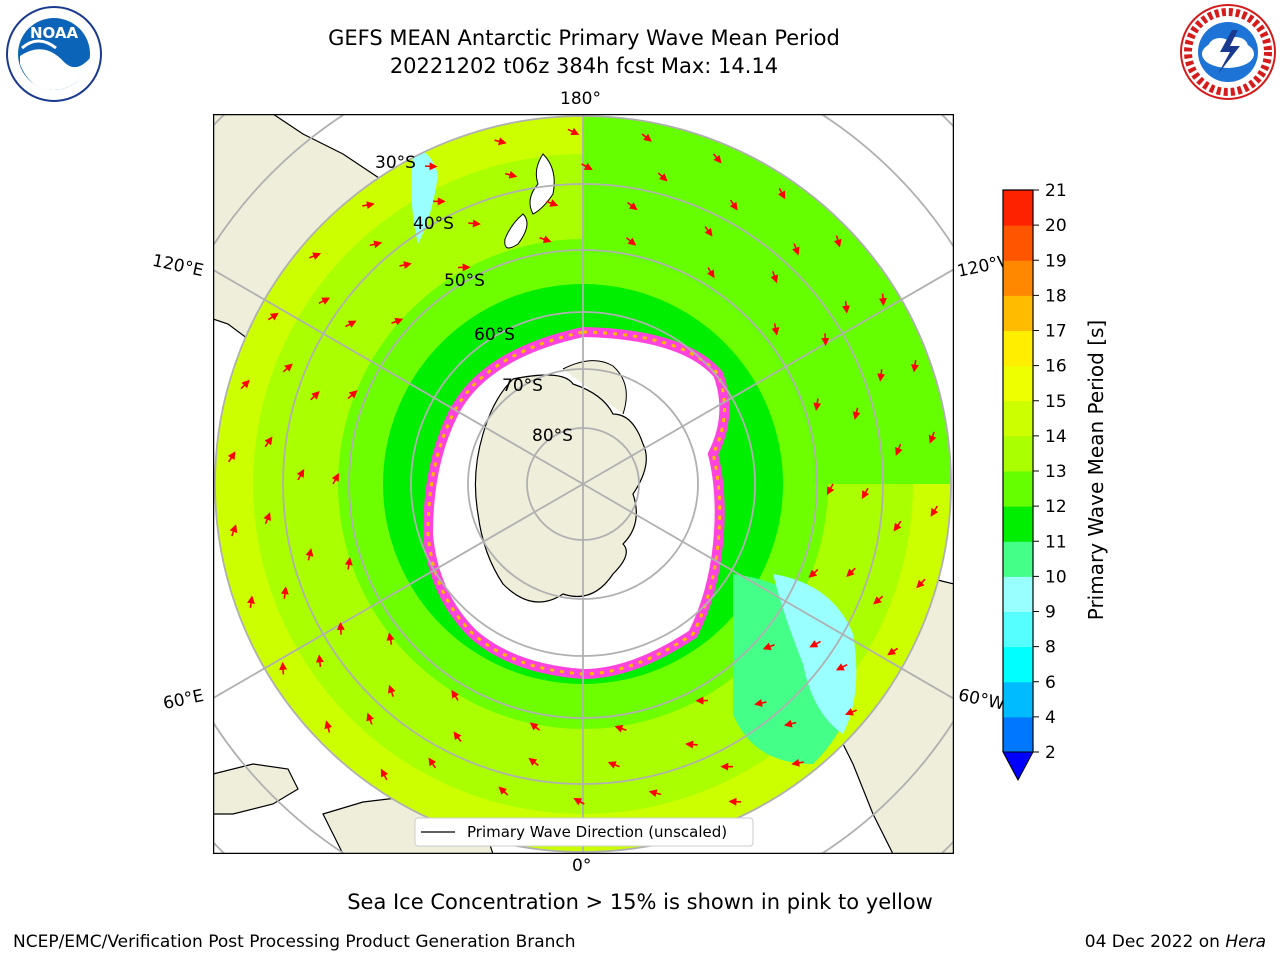 This screenshot has height=960, width=1280. Describe the element at coordinates (183, 700) in the screenshot. I see `lon-label-60e: 60°E` at that location.